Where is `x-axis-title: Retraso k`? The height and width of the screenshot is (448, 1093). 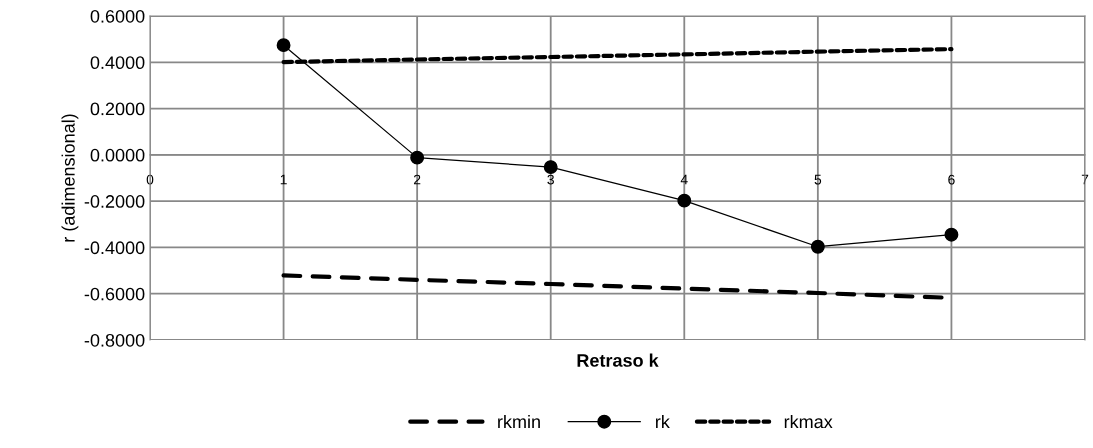
x-axis-title: Retraso k is located at coordinates (618, 360).